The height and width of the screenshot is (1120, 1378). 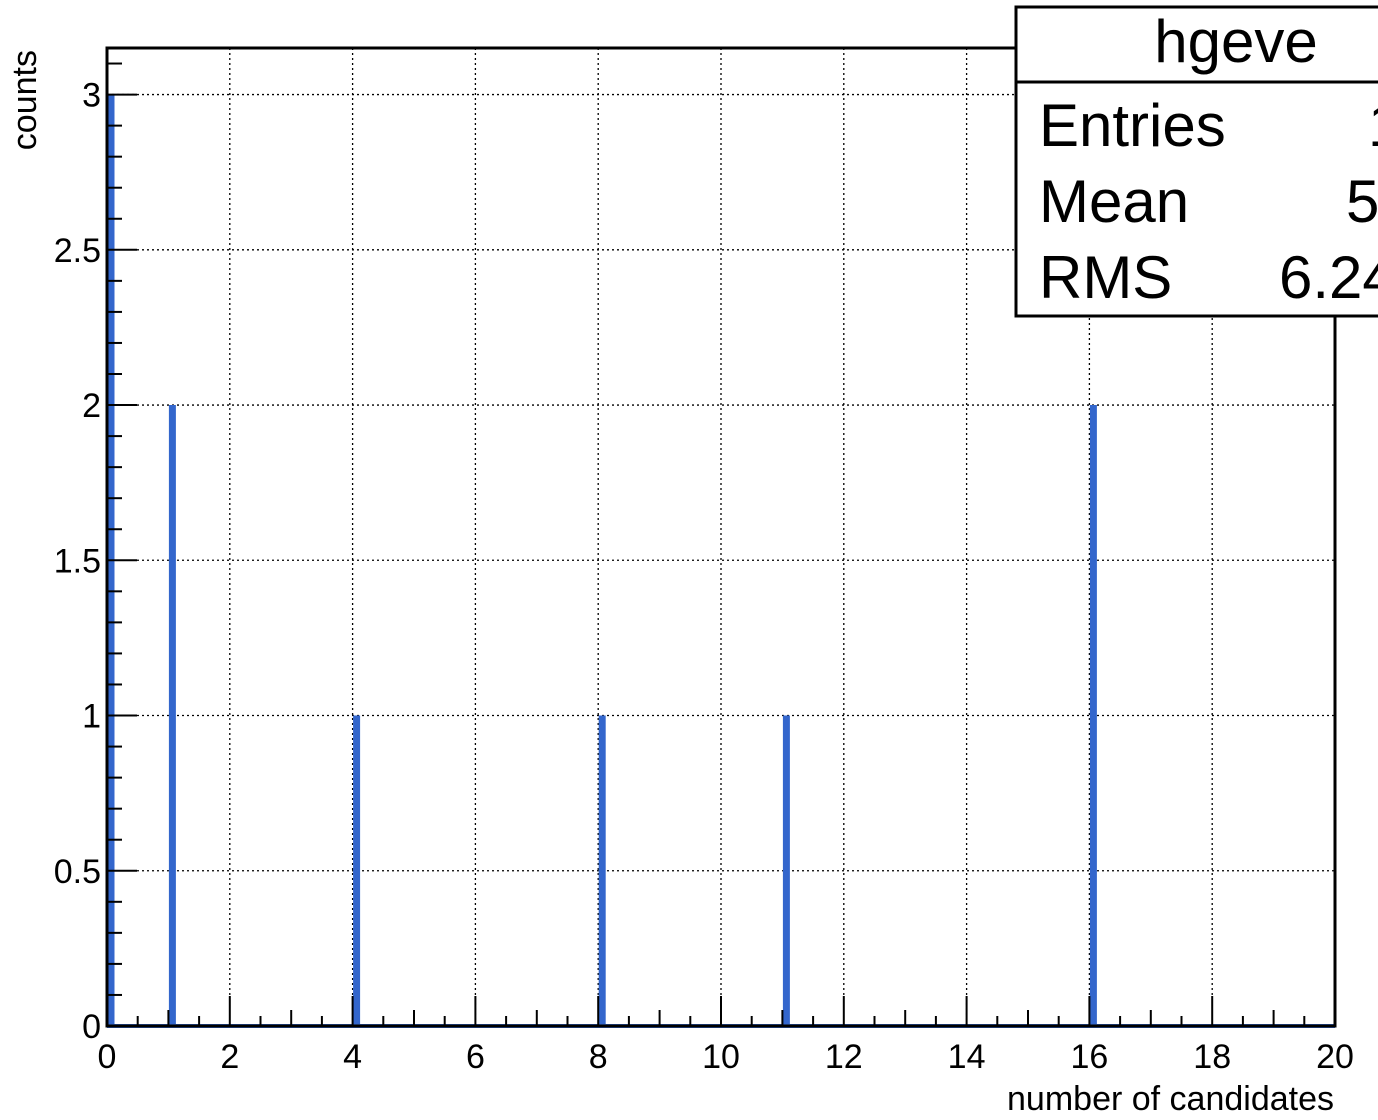 I want to click on x-tick-label: 0, so click(x=107, y=1057).